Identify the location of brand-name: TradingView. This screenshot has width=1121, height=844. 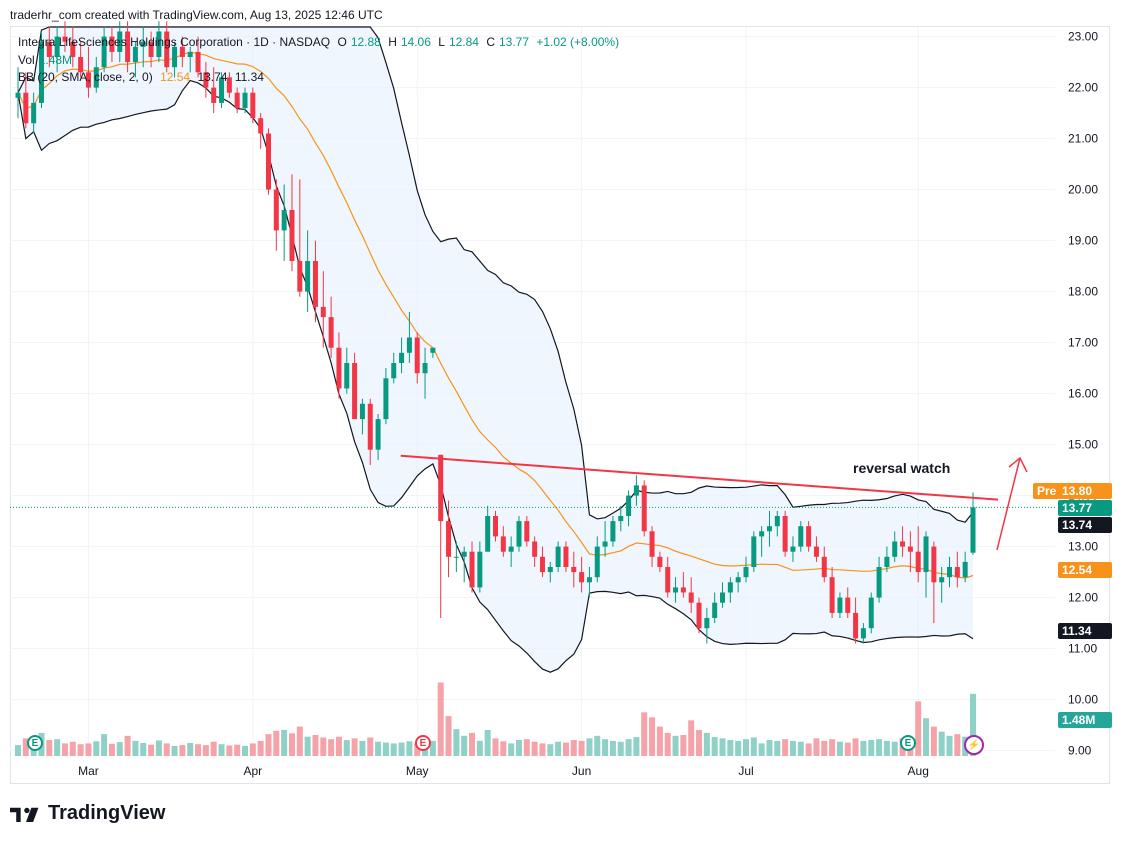
(107, 813).